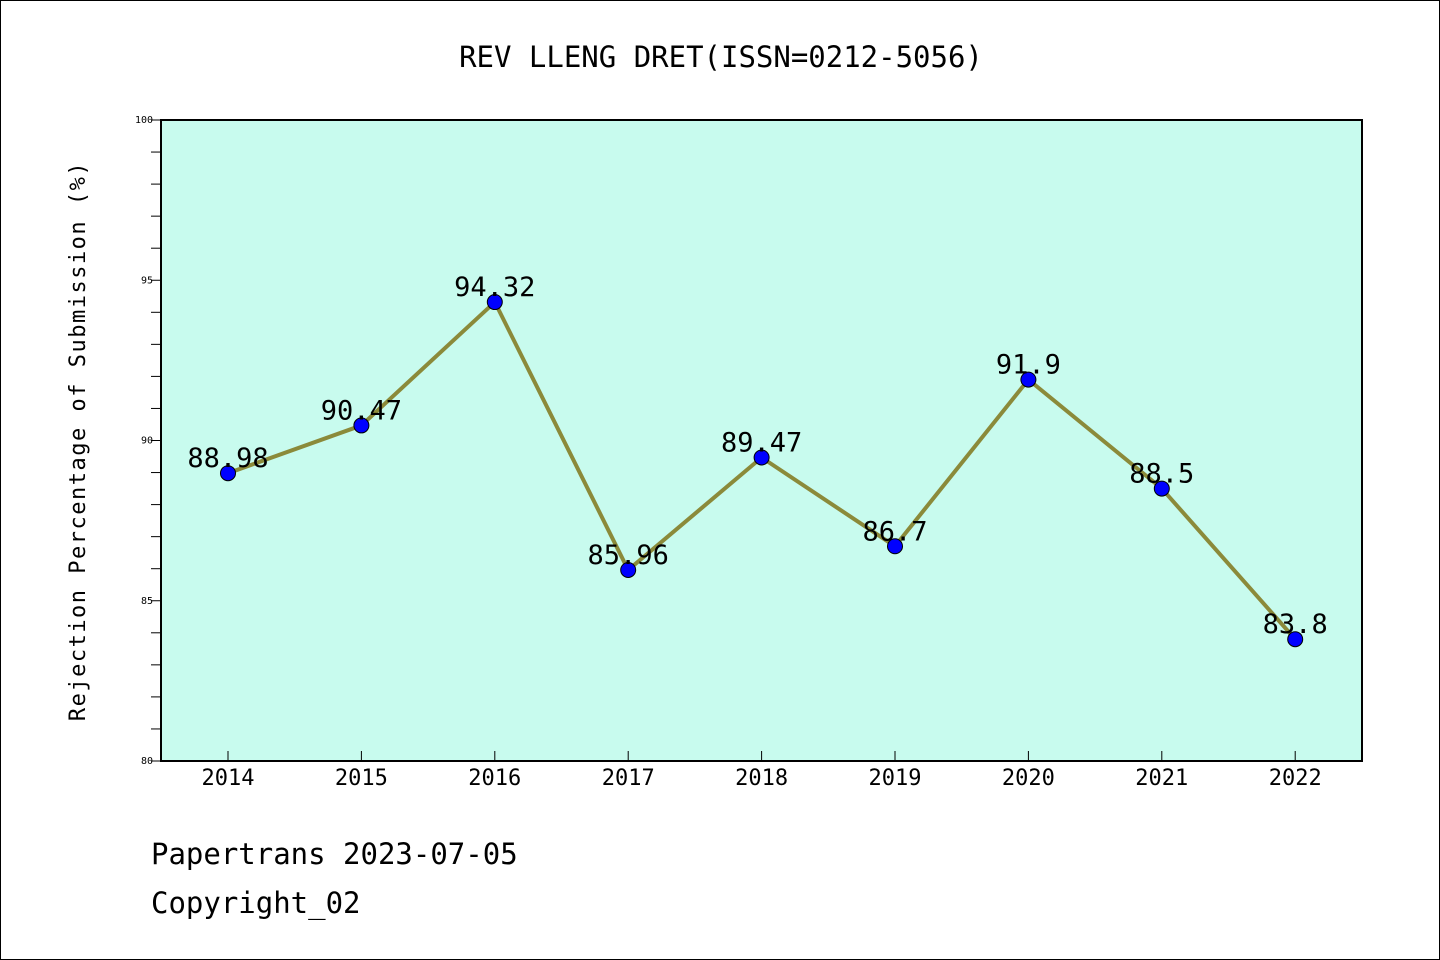 Image resolution: width=1440 pixels, height=960 pixels. I want to click on y-tick-label: 90, so click(147, 441).